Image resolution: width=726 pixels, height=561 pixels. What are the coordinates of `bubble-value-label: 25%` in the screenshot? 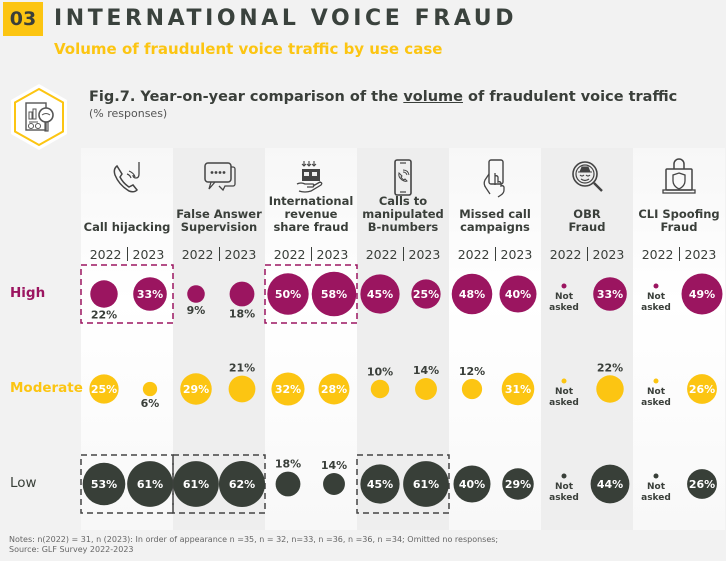 It's located at (104, 389).